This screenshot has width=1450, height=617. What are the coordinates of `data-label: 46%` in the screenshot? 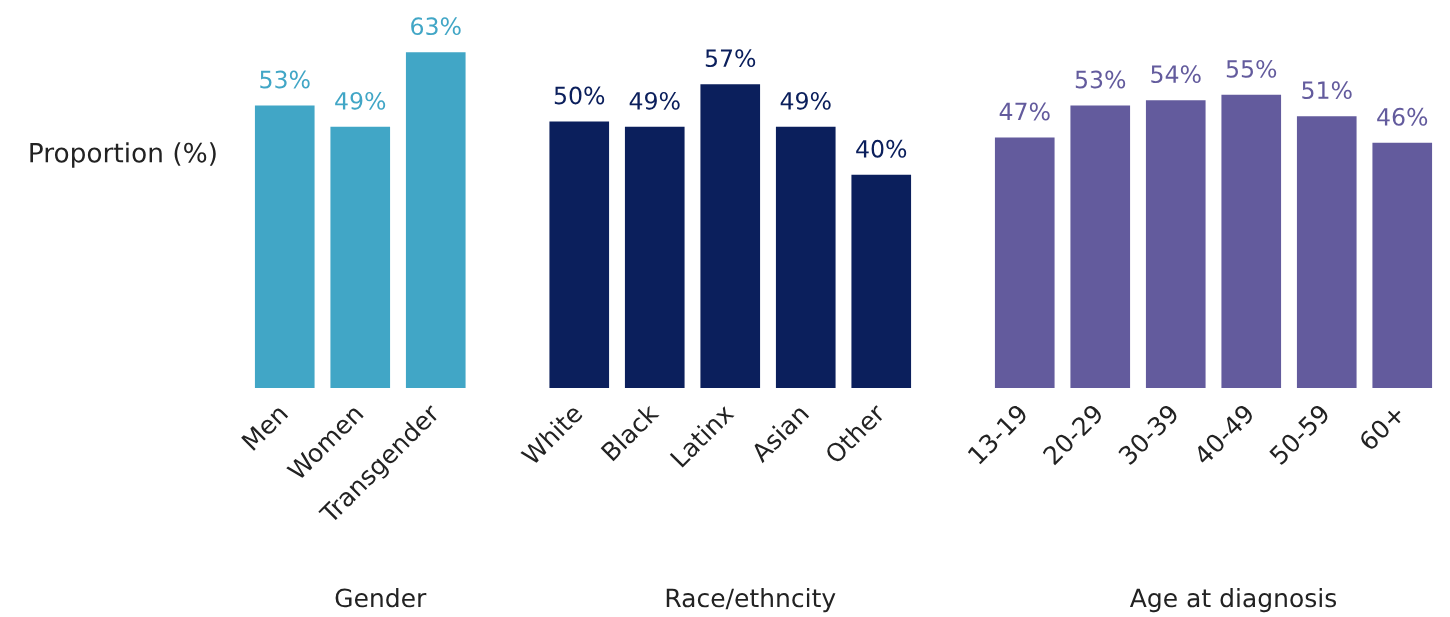 It's located at (1402, 116).